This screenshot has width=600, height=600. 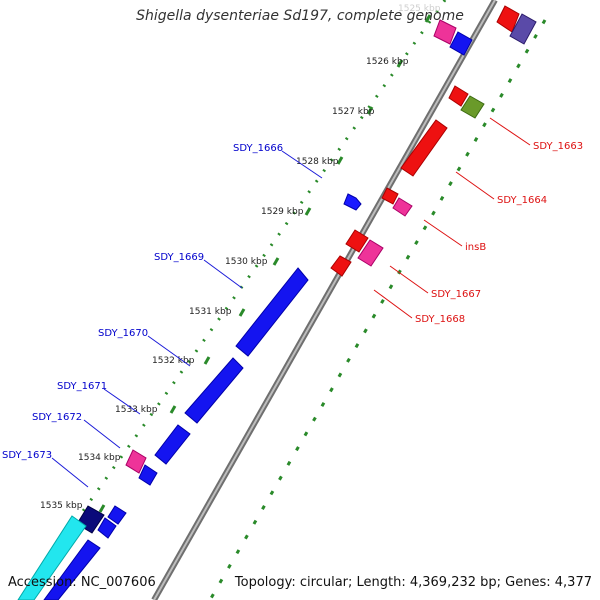 What do you see at coordinates (57, 417) in the screenshot?
I see `gene-label-sdy-1672: SDY_1672` at bounding box center [57, 417].